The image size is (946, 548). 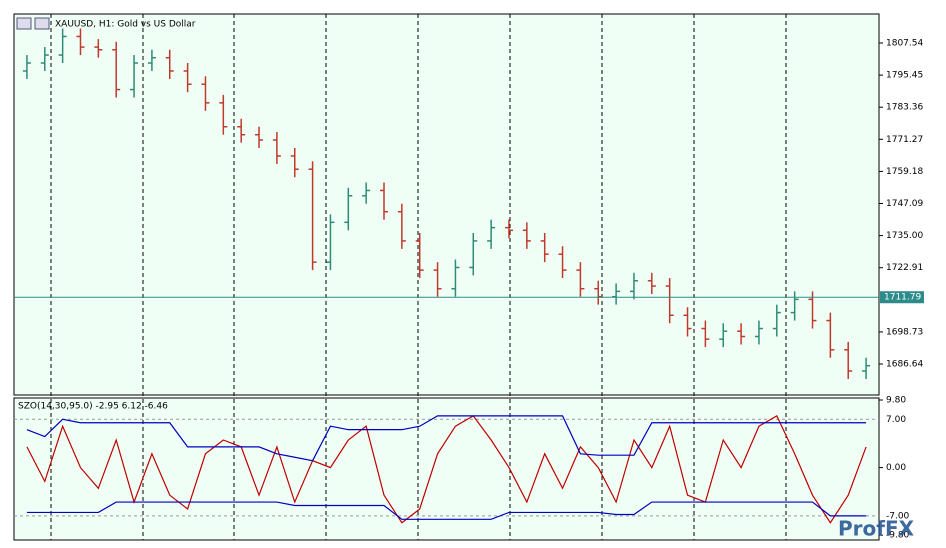 What do you see at coordinates (125, 25) in the screenshot?
I see `chart-title: XAUUSD, H1: Gold vs US Dollar` at bounding box center [125, 25].